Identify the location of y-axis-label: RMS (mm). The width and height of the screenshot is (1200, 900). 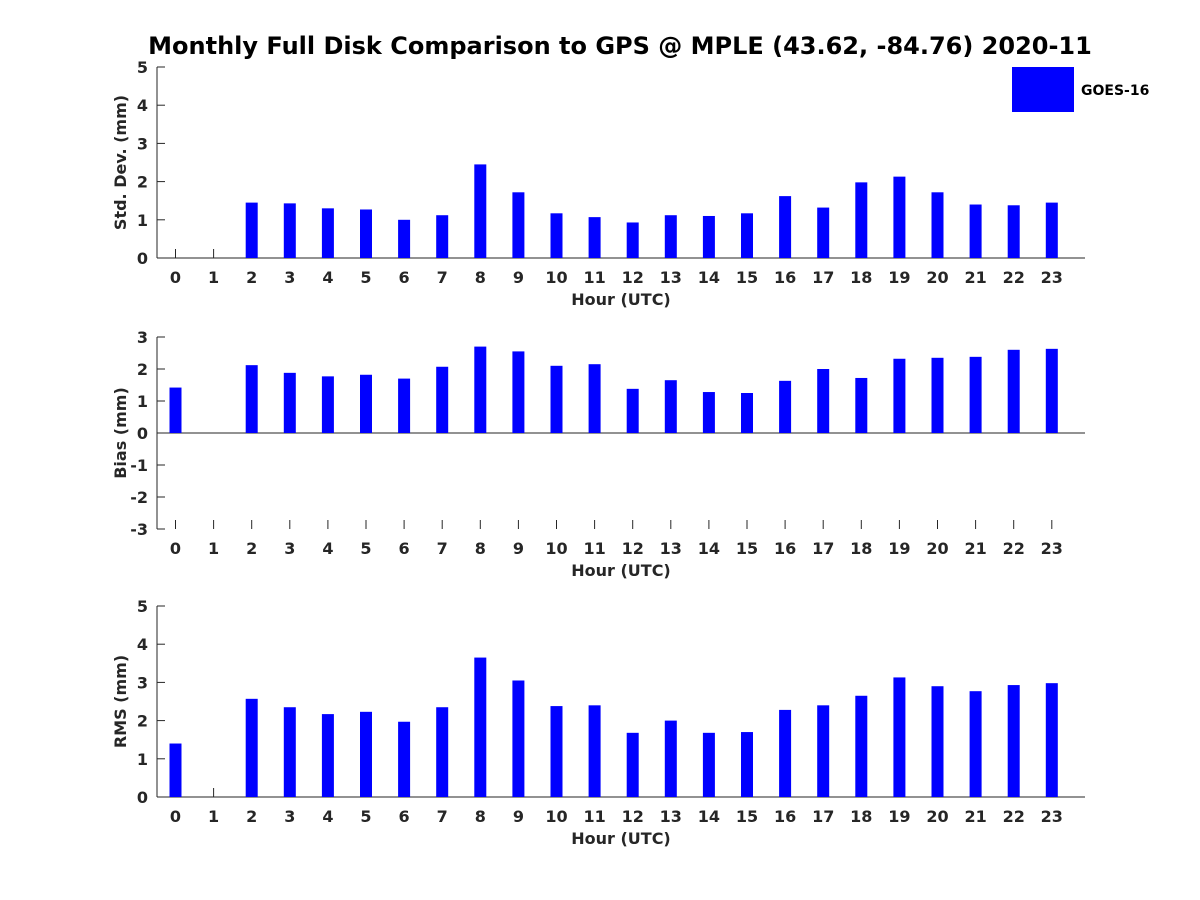
(120, 701).